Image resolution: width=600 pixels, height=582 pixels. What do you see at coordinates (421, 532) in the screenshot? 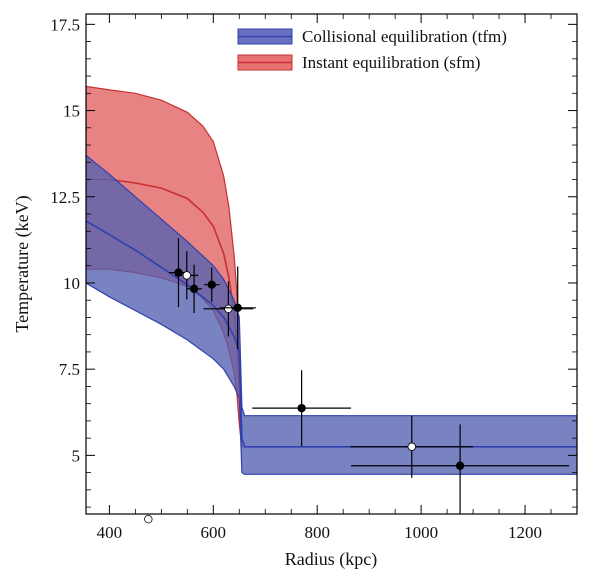
I see `xtick-label: 1000` at bounding box center [421, 532].